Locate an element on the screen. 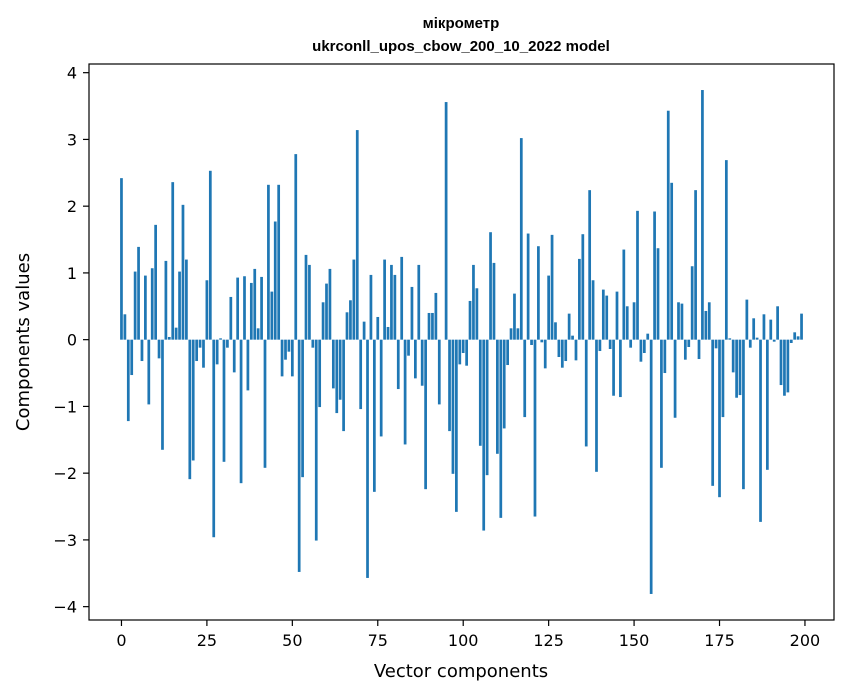 The image size is (847, 696). y-tick-label: 3 is located at coordinates (72, 139).